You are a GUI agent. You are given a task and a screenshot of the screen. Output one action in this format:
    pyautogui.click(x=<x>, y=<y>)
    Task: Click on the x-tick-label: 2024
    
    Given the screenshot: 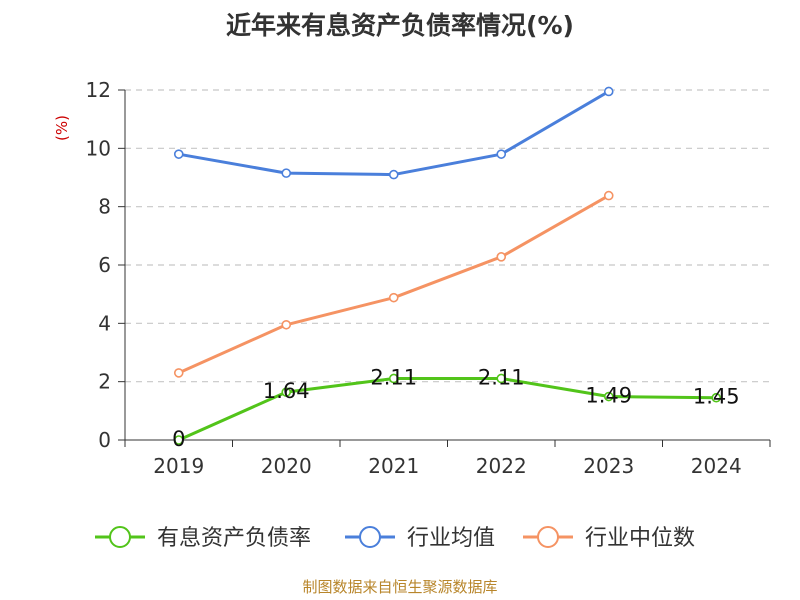 What is the action you would take?
    pyautogui.click(x=716, y=466)
    